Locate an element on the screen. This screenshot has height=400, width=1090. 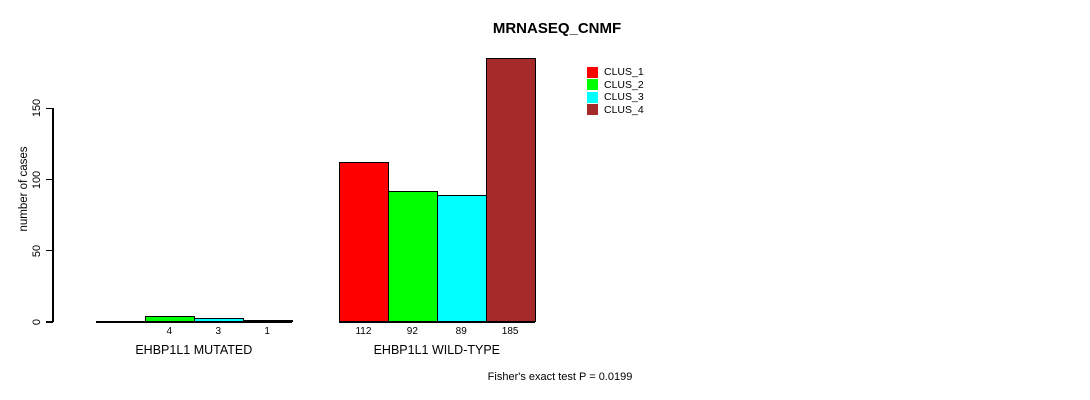
legend-item: CLUS_2 is located at coordinates (615, 85).